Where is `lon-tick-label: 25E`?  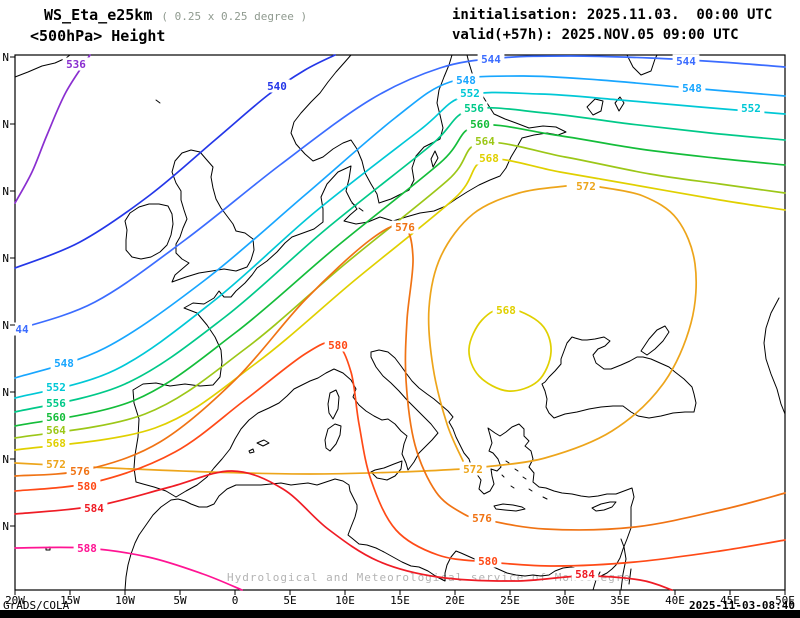
lon-tick-label: 25E is located at coordinates (510, 600).